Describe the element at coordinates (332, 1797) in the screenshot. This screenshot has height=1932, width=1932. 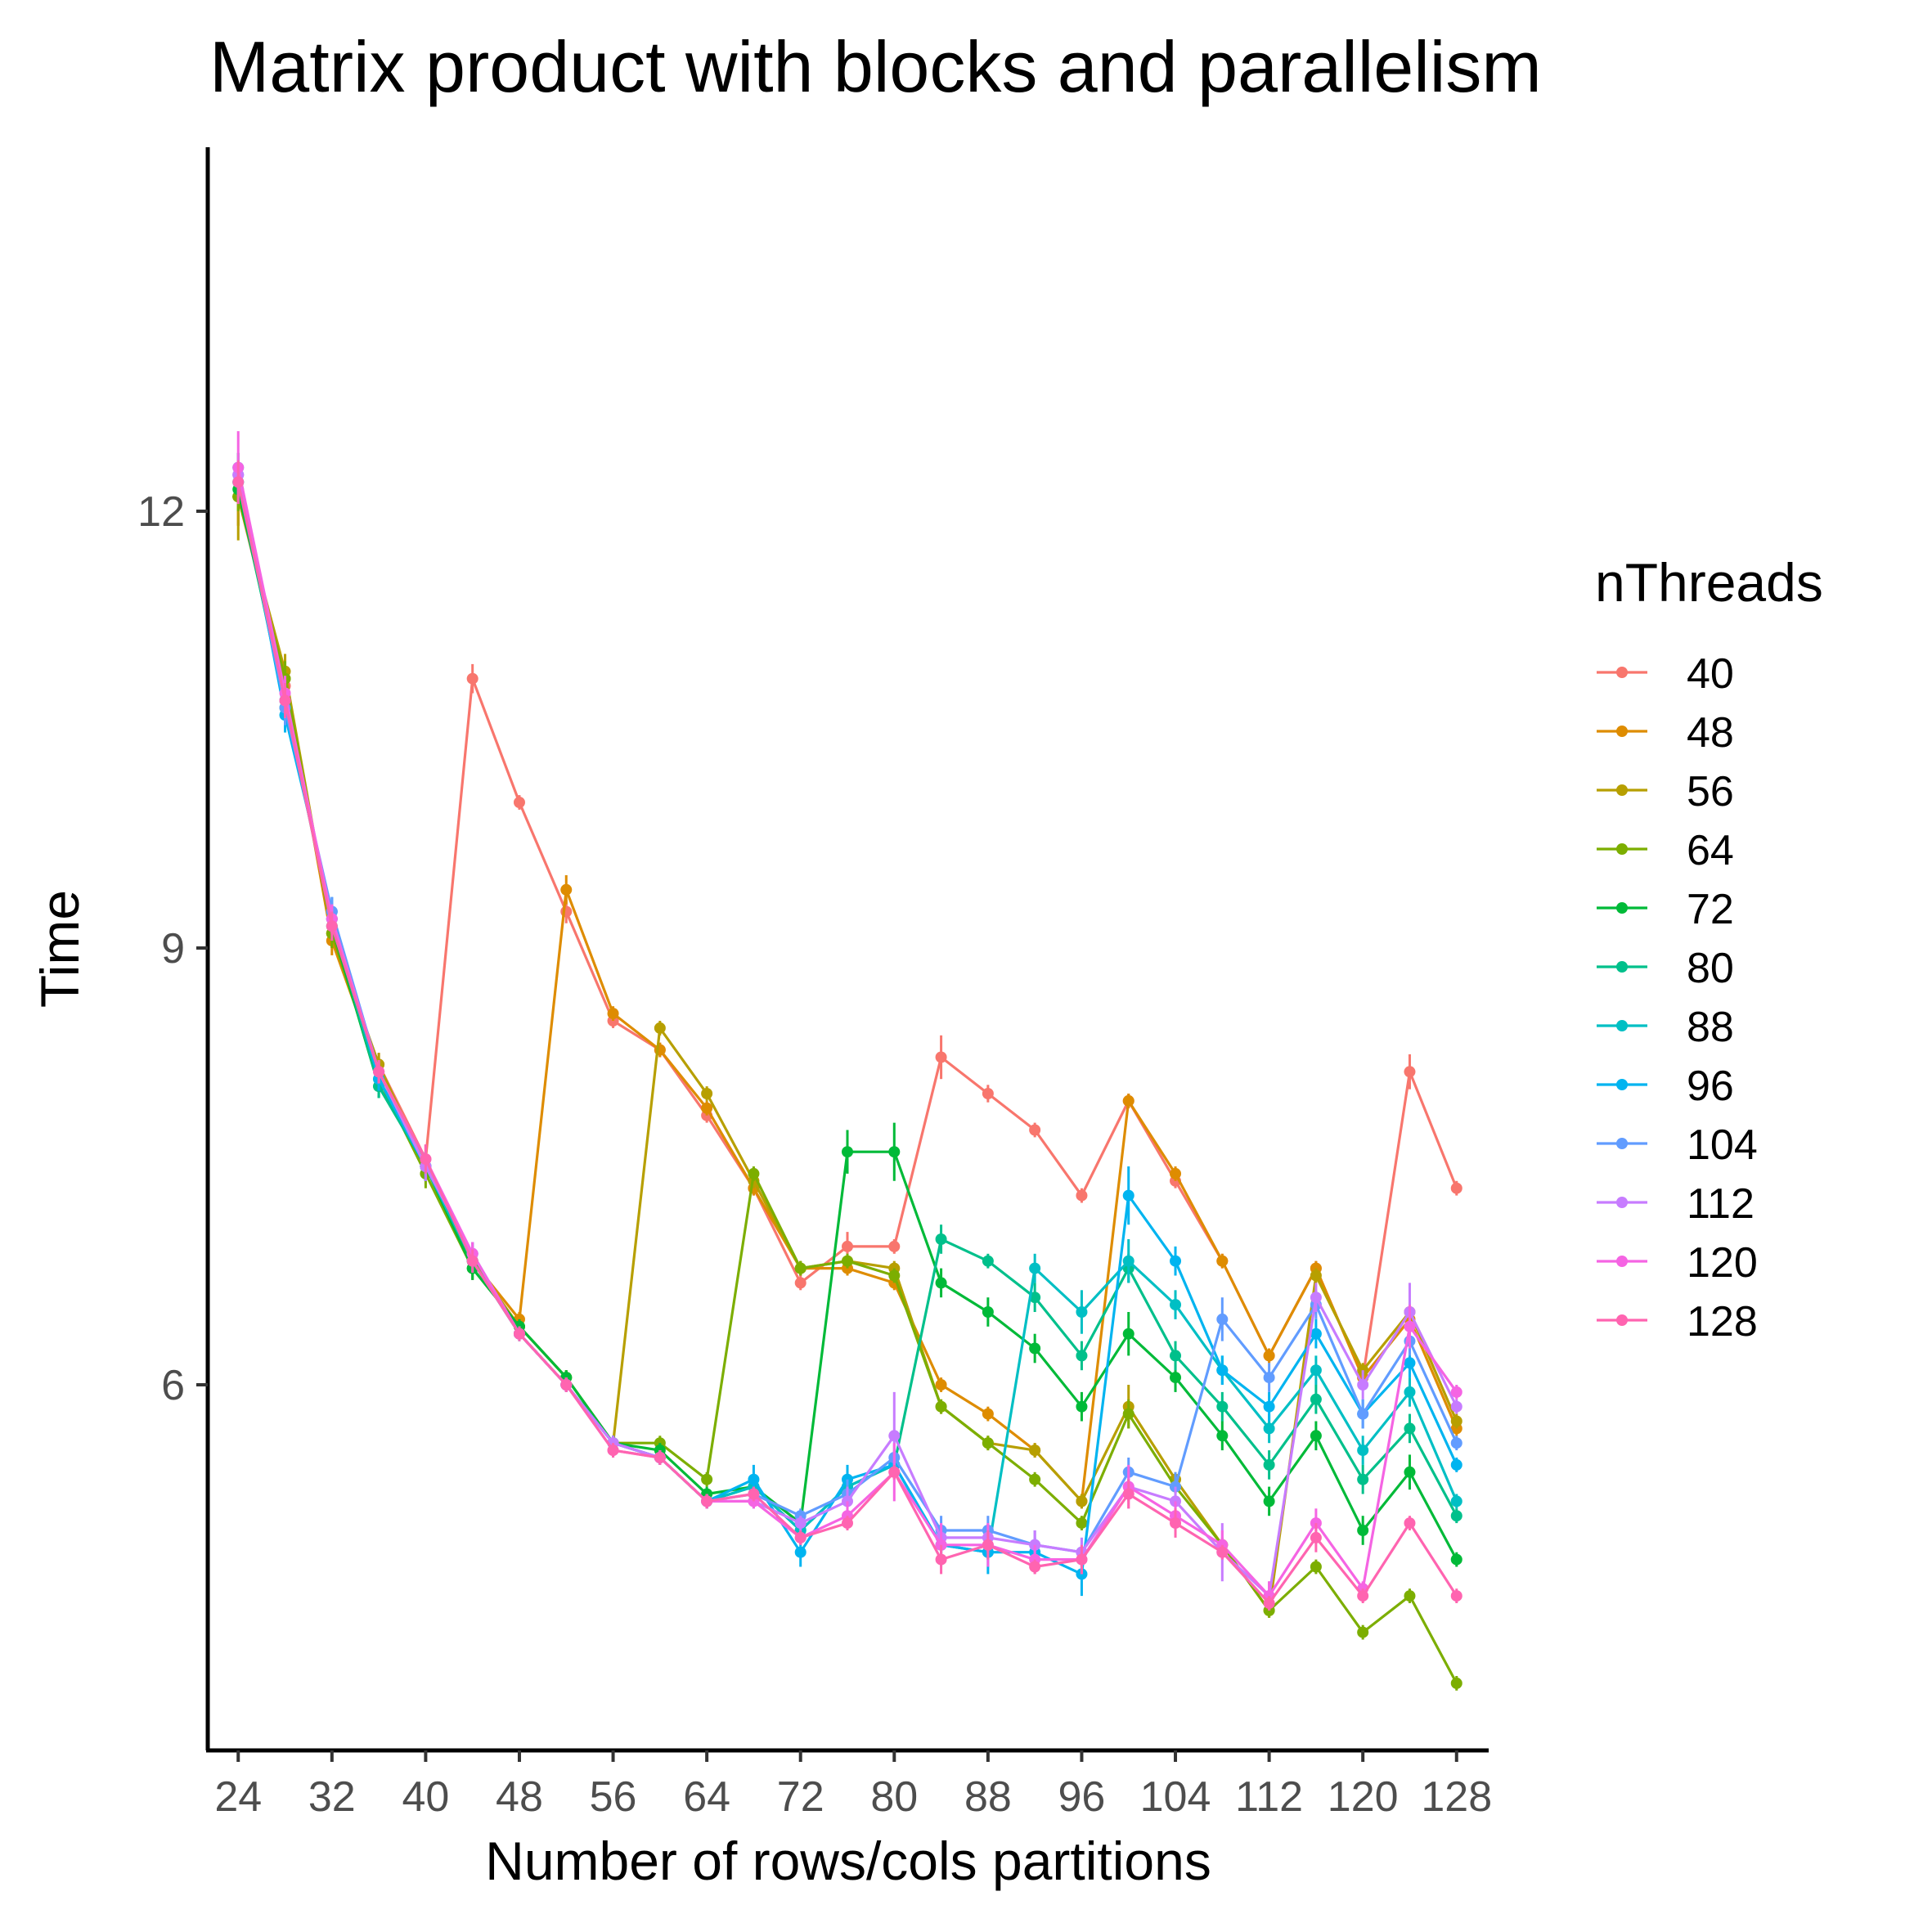
I see `x-tick-label: 32` at that location.